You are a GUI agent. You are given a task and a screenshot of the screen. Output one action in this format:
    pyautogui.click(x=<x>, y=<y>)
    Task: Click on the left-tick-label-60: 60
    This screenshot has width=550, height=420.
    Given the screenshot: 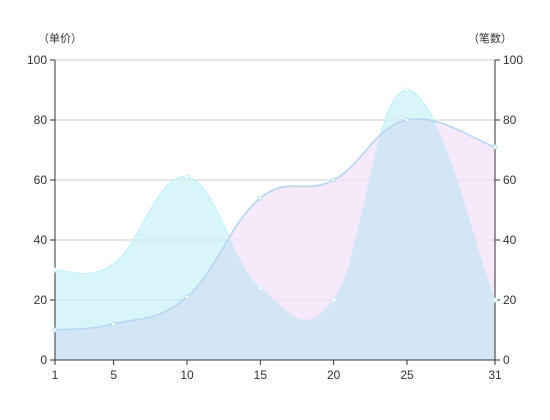 What is the action you would take?
    pyautogui.click(x=41, y=180)
    